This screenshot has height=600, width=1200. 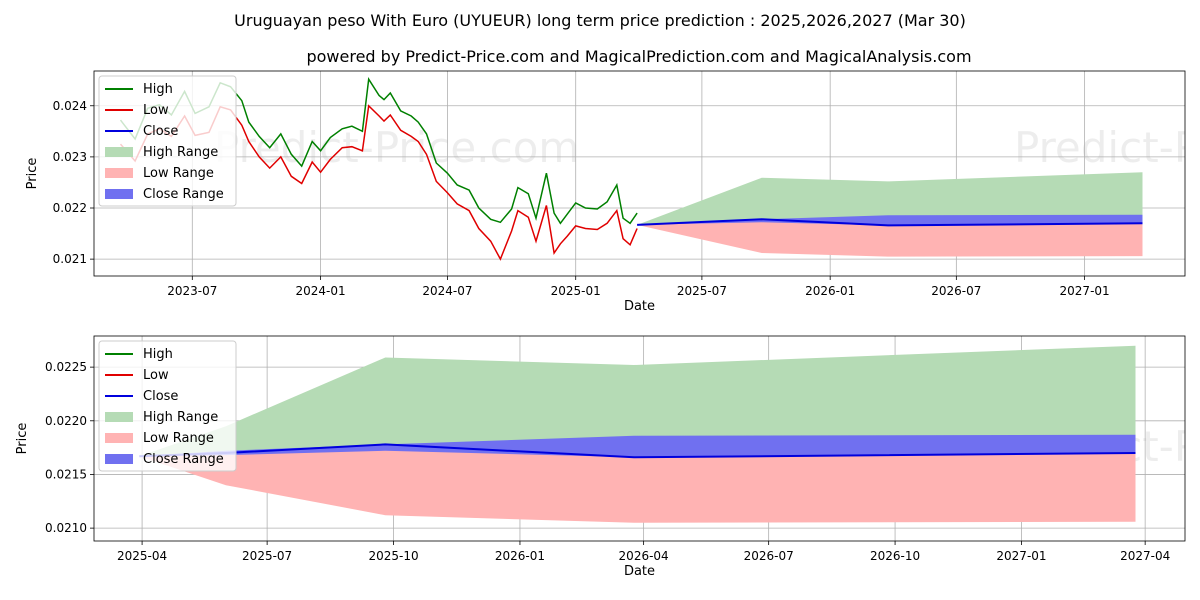 What do you see at coordinates (576, 291) in the screenshot?
I see `x-tick-label: 2025-01` at bounding box center [576, 291].